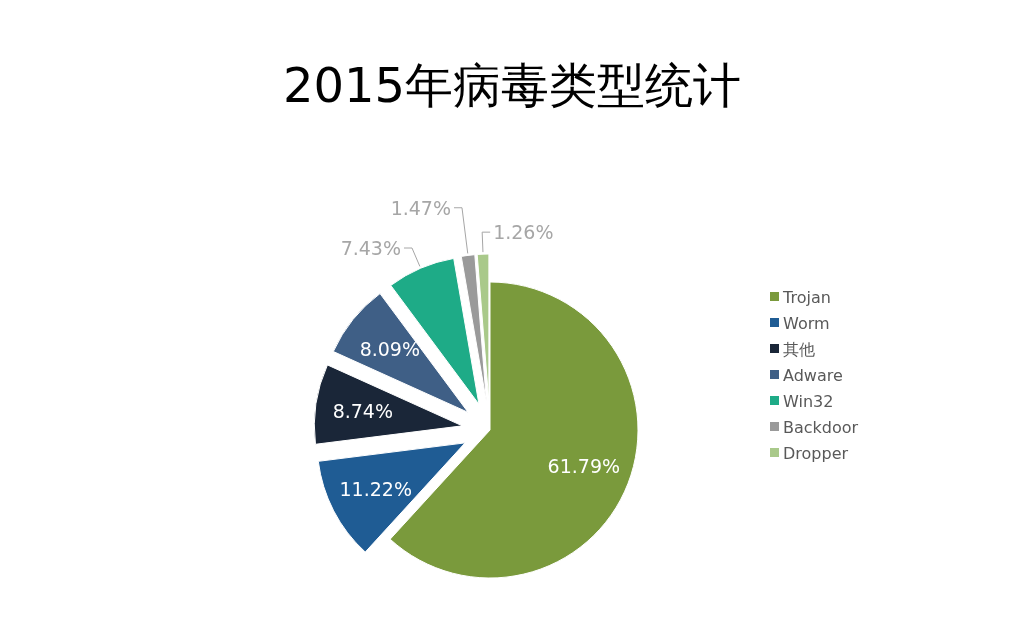  What do you see at coordinates (420, 207) in the screenshot?
I see `data-label: 1.47%` at bounding box center [420, 207].